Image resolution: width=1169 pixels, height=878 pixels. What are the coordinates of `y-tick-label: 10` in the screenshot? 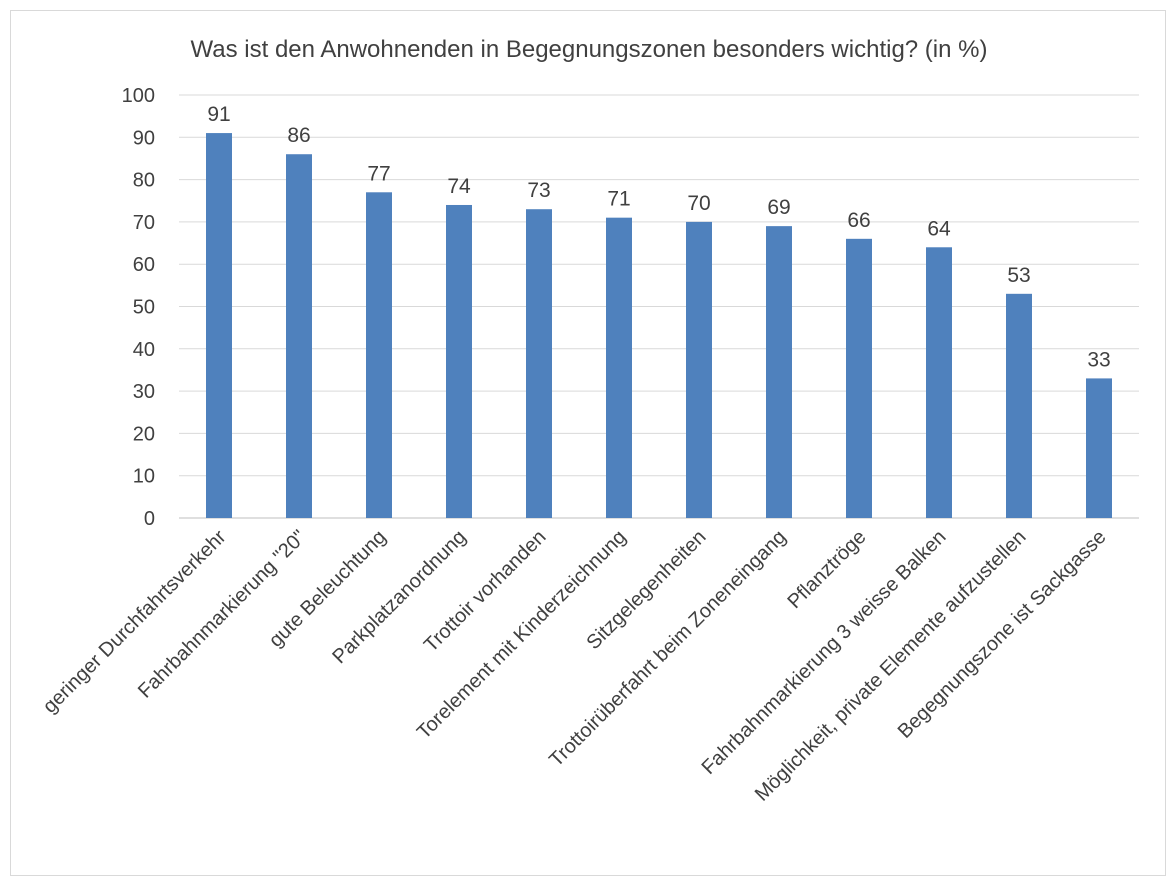 It's located at (144, 477).